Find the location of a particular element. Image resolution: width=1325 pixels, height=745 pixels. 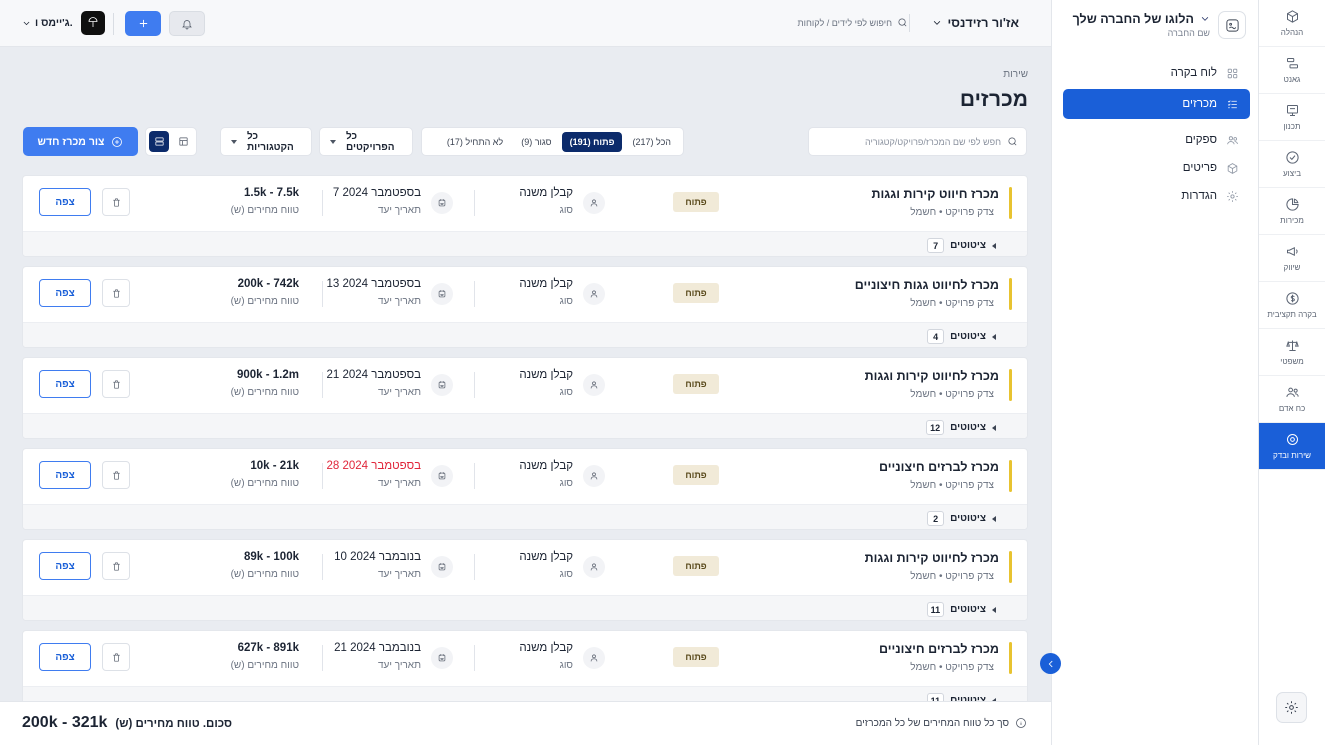

info-icon is located at coordinates (1021, 723).